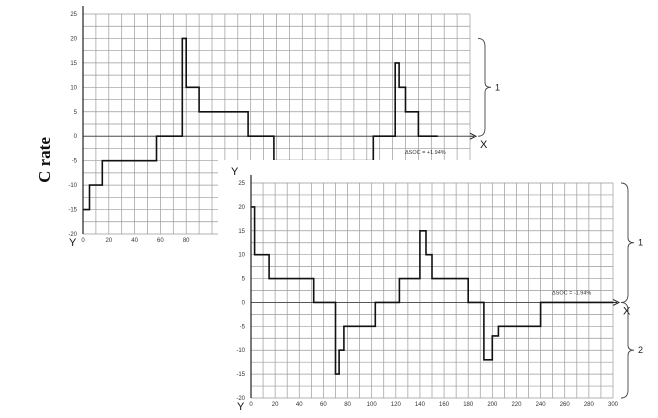 The width and height of the screenshot is (658, 418). Describe the element at coordinates (565, 405) in the screenshot. I see `x-tick-label: 260` at that location.